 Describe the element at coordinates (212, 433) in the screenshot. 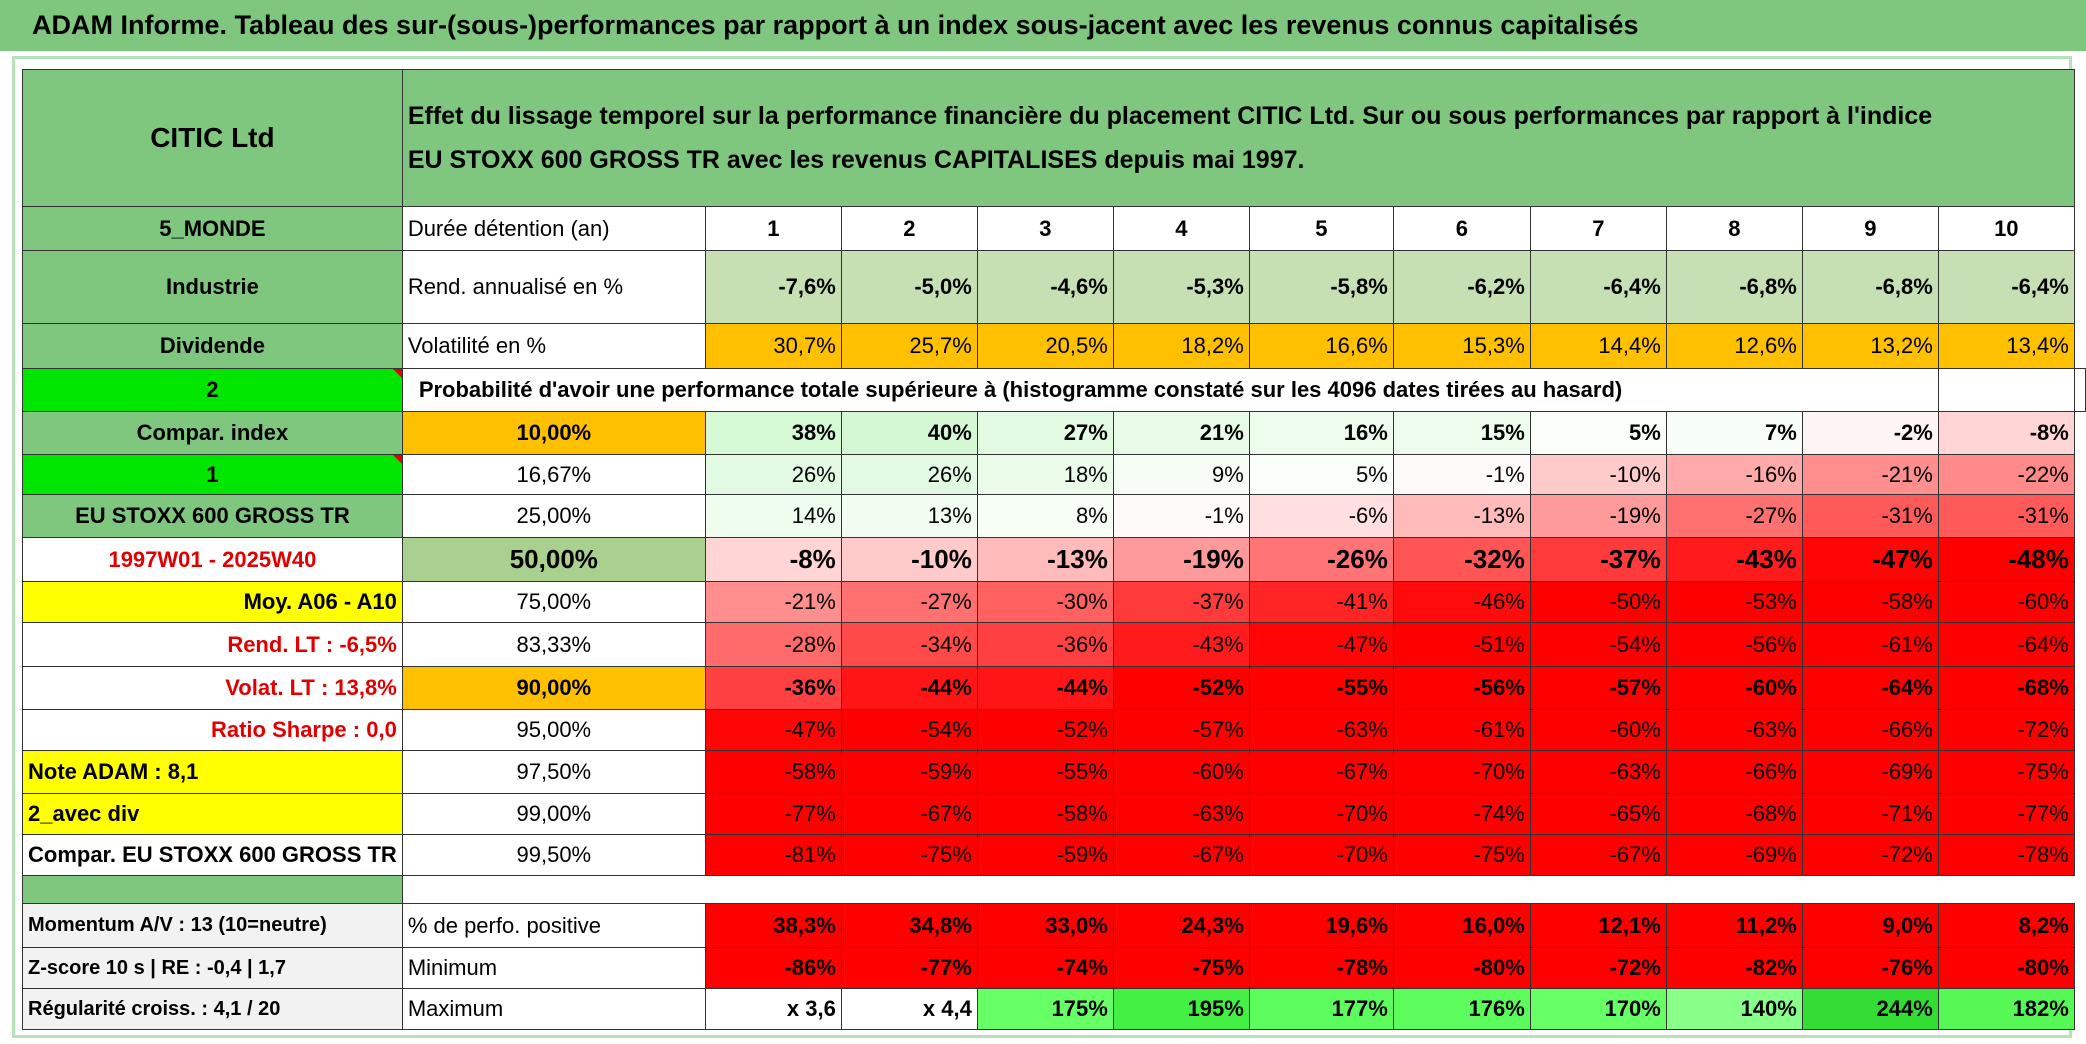

I see `row-label: Compar. index` at that location.